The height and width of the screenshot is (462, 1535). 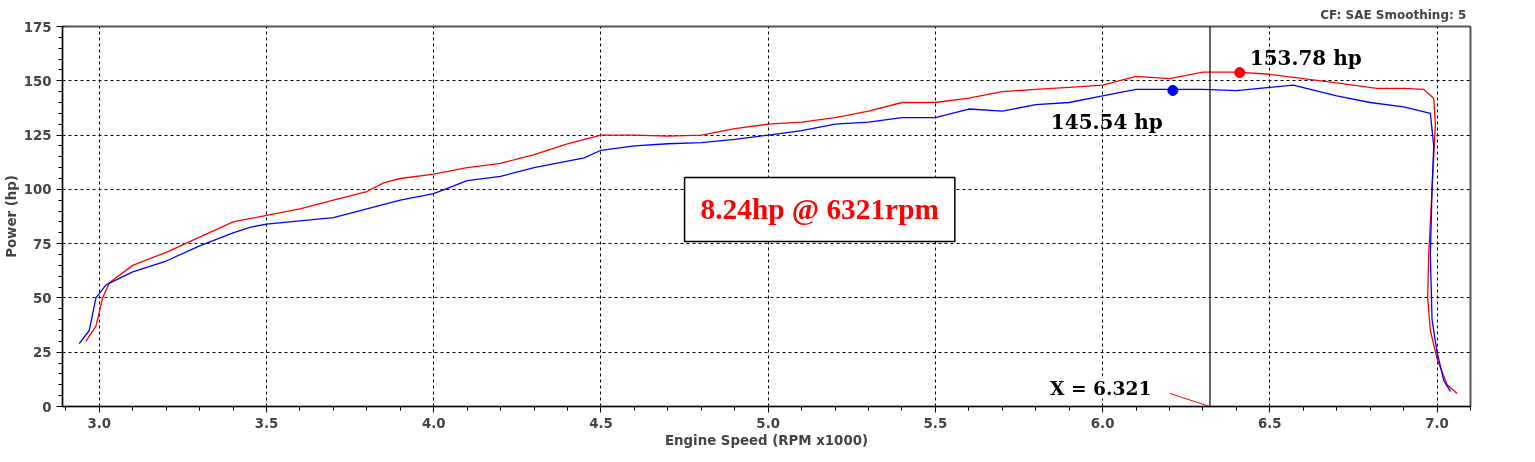 What do you see at coordinates (1393, 14) in the screenshot?
I see `chart-subtitle: CF: SAE Smoothing: 5` at bounding box center [1393, 14].